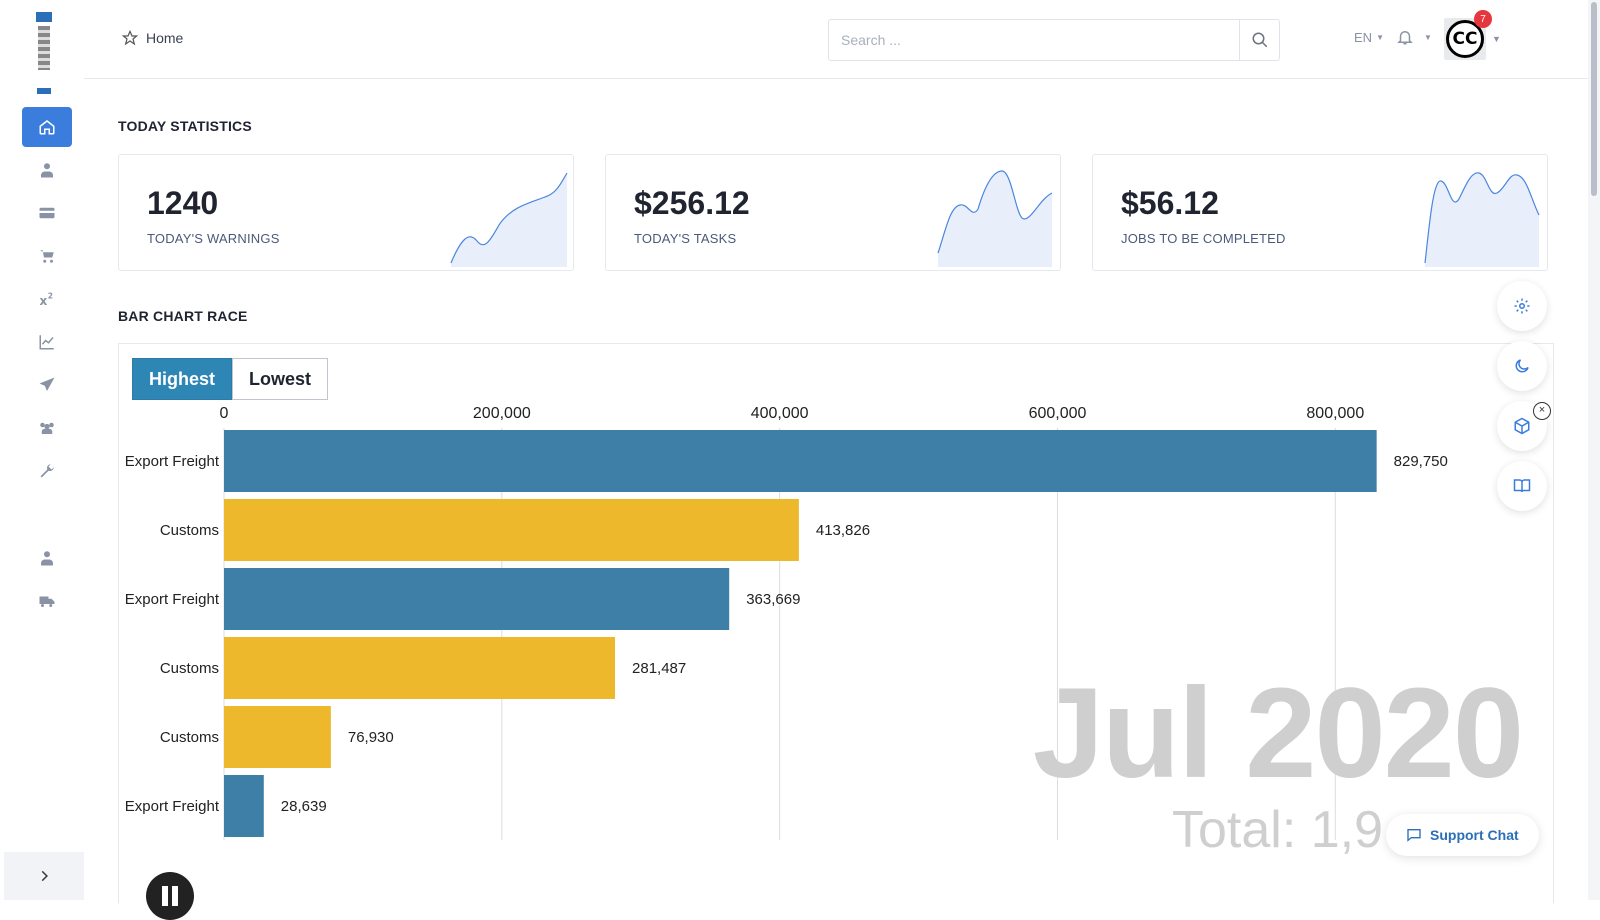 The image size is (1600, 920). What do you see at coordinates (170, 896) in the screenshot?
I see `pause-button` at bounding box center [170, 896].